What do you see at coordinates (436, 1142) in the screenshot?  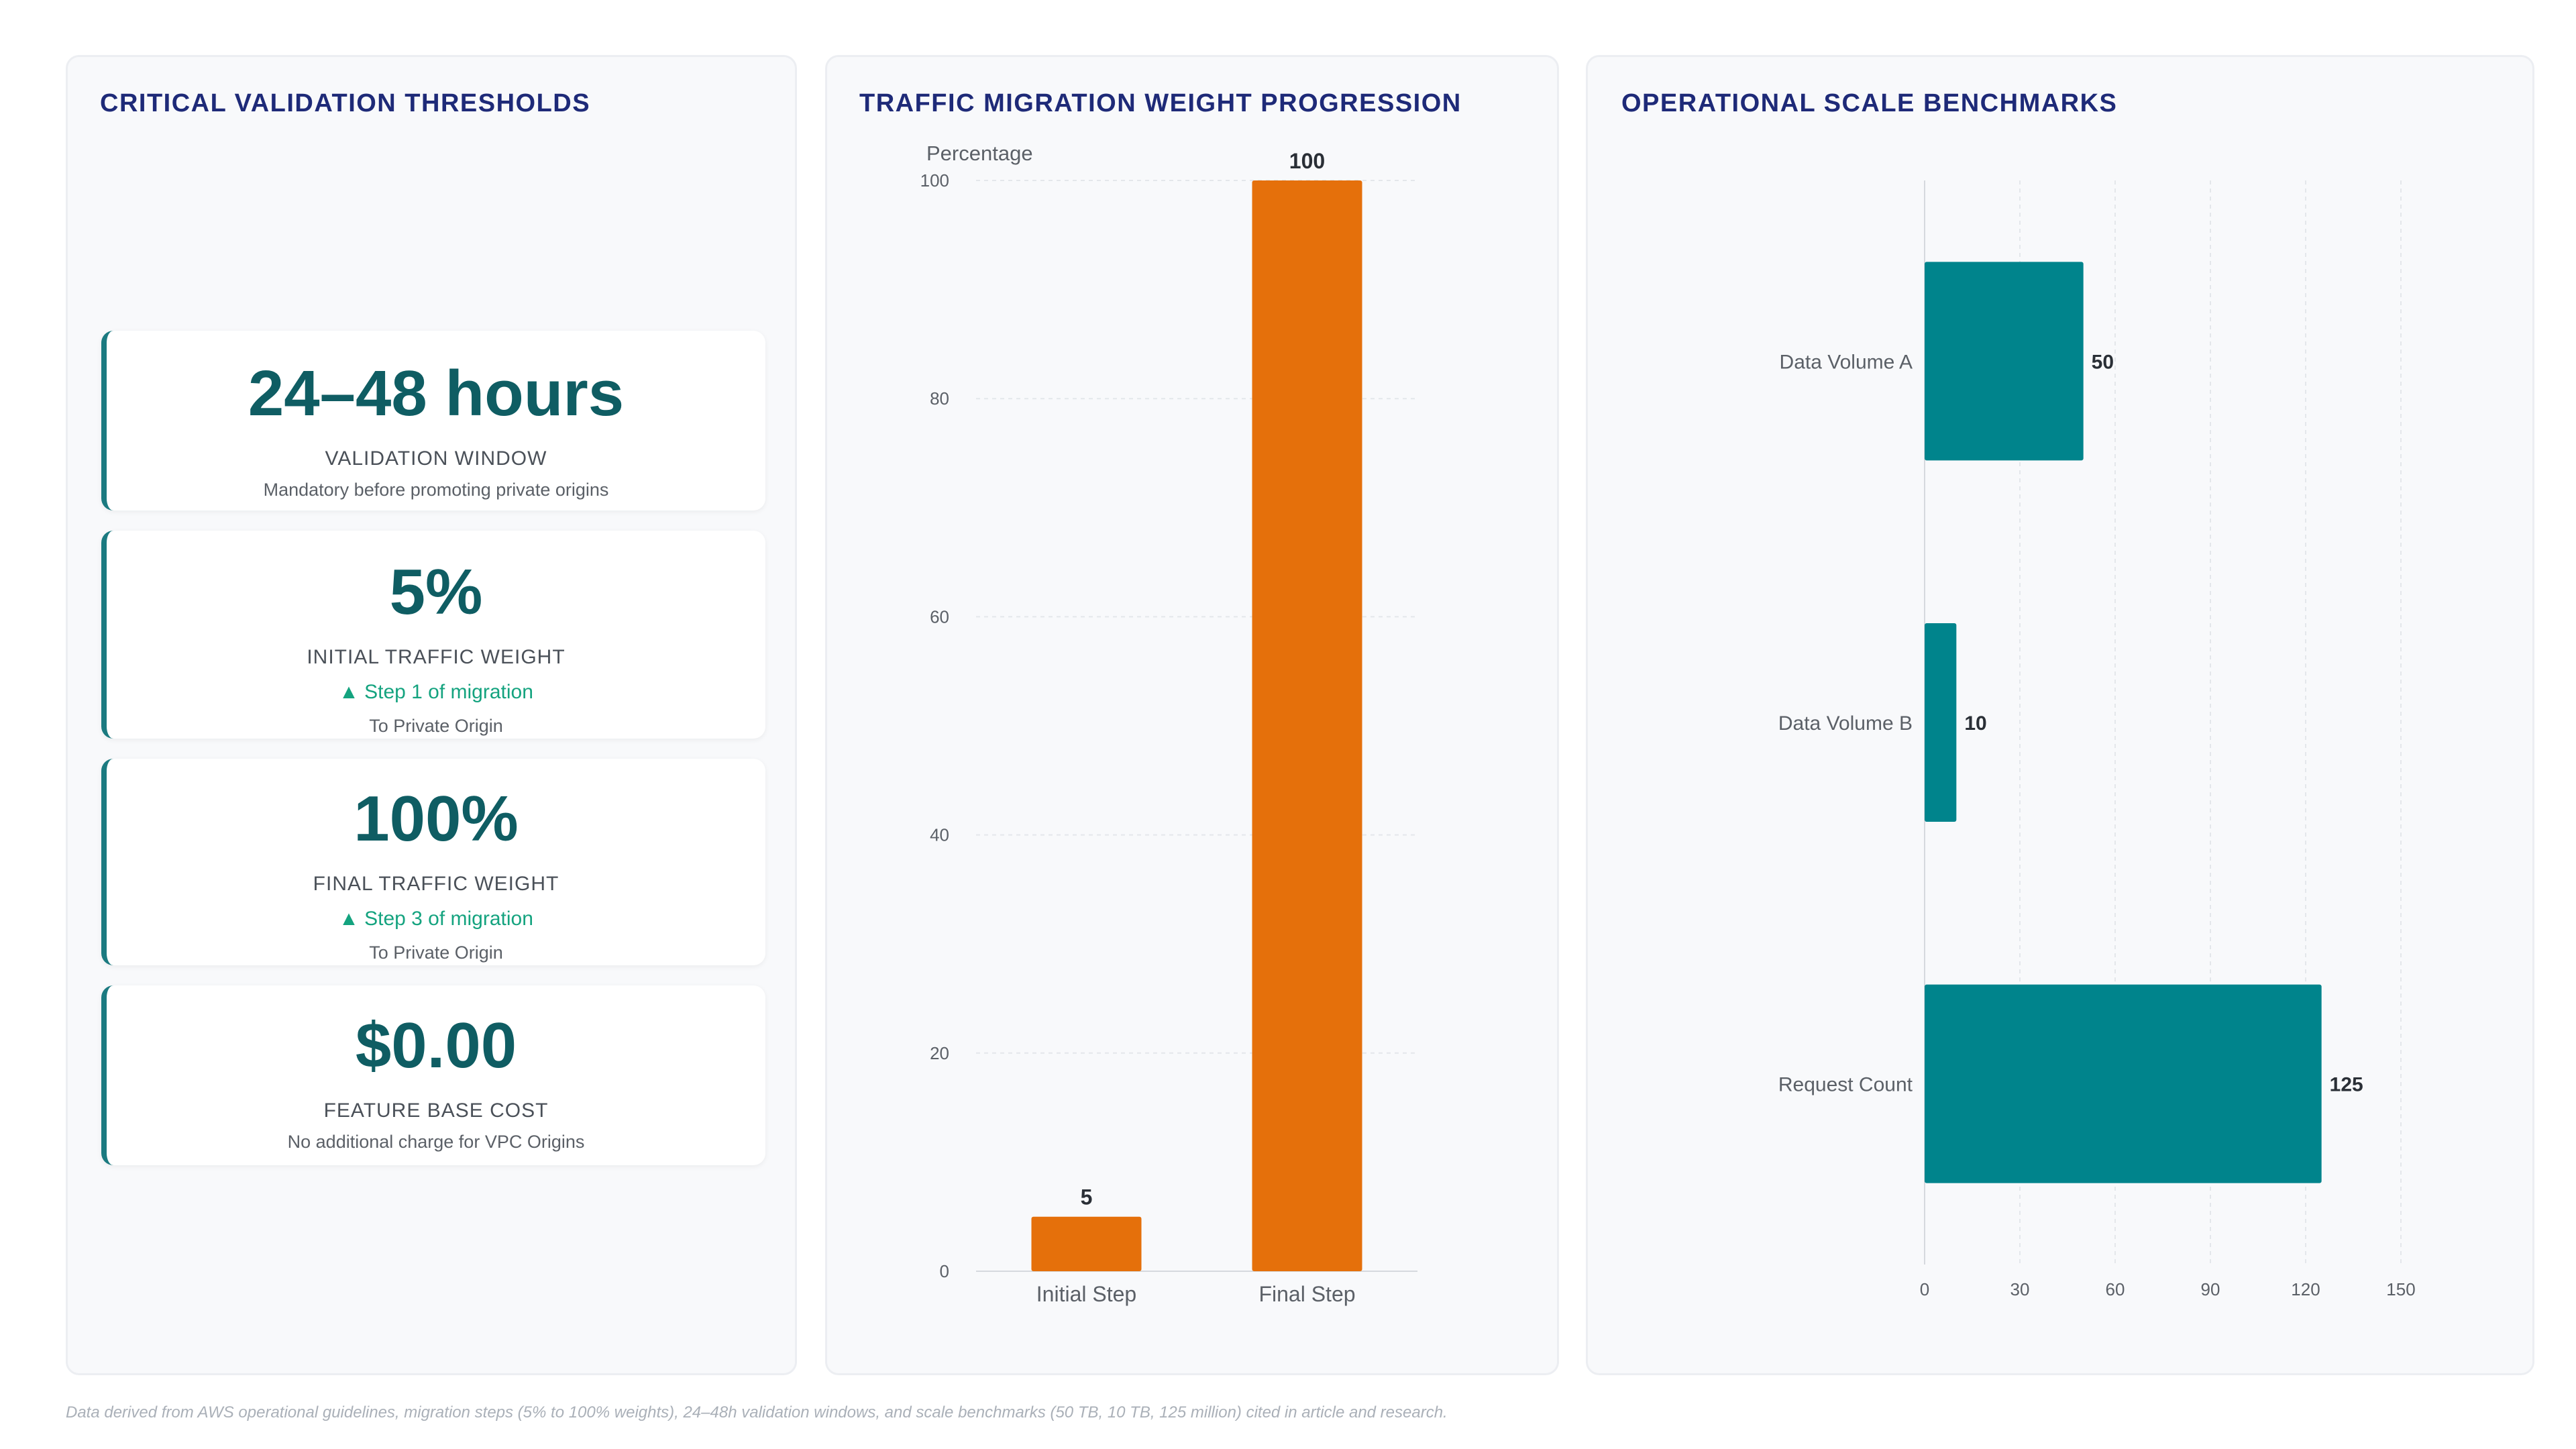 I see `kpi-subtext: No additional charge for VPC Origins` at bounding box center [436, 1142].